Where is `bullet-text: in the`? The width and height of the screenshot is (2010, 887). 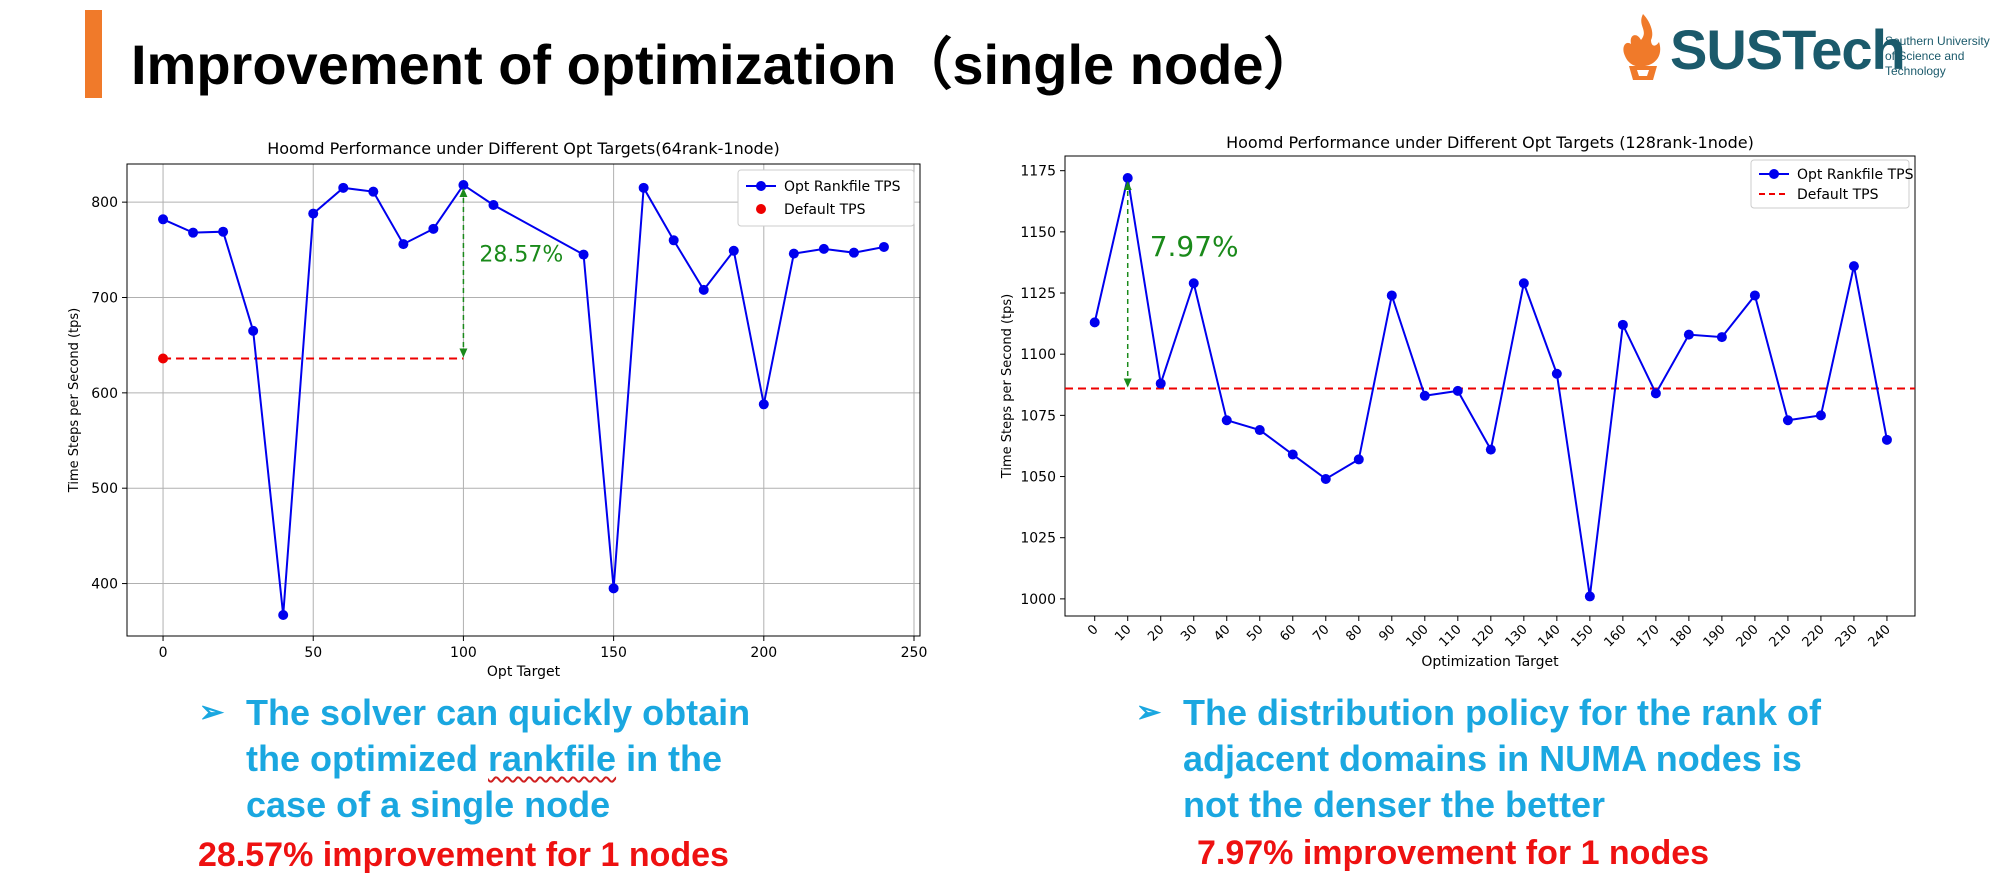
bullet-text: in the is located at coordinates (669, 758).